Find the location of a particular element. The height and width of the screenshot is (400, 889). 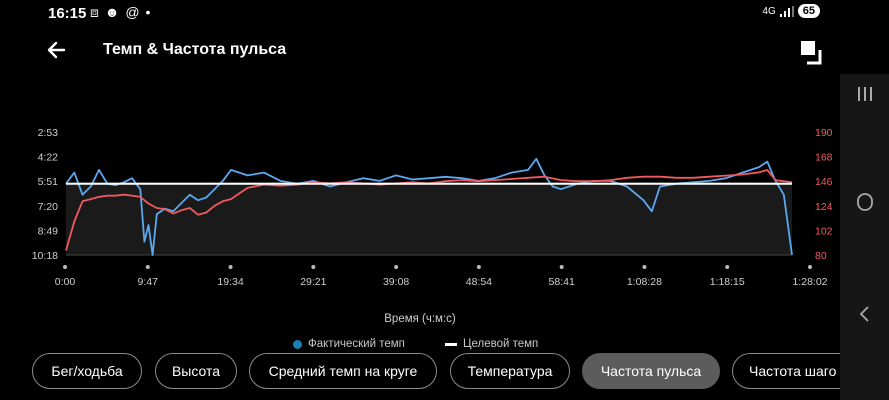

y-right-tick-label: 190 is located at coordinates (824, 133).